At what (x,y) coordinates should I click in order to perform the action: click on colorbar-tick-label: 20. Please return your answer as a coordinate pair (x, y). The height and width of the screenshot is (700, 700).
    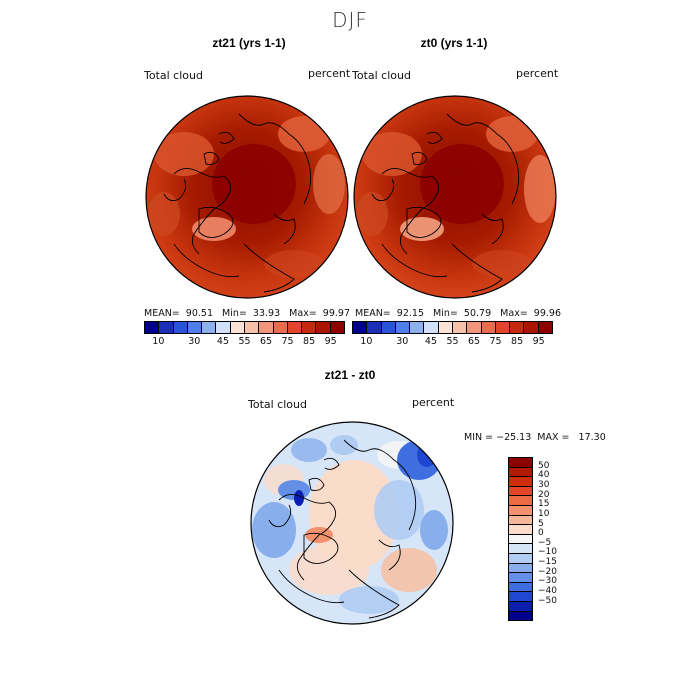
    Looking at the image, I should click on (544, 494).